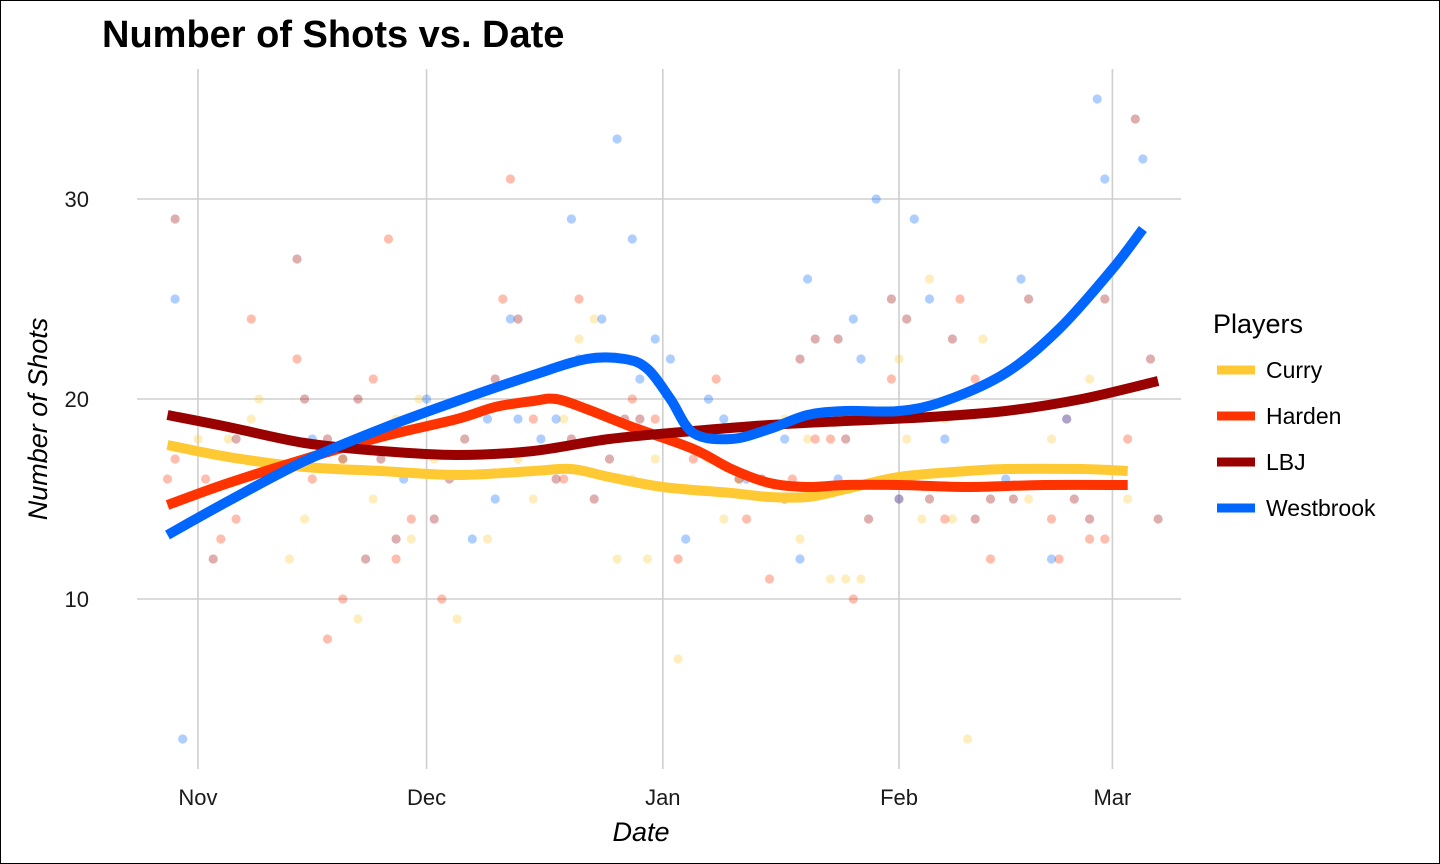 This screenshot has height=864, width=1440. What do you see at coordinates (1303, 416) in the screenshot?
I see `legend-label-harden: Harden` at bounding box center [1303, 416].